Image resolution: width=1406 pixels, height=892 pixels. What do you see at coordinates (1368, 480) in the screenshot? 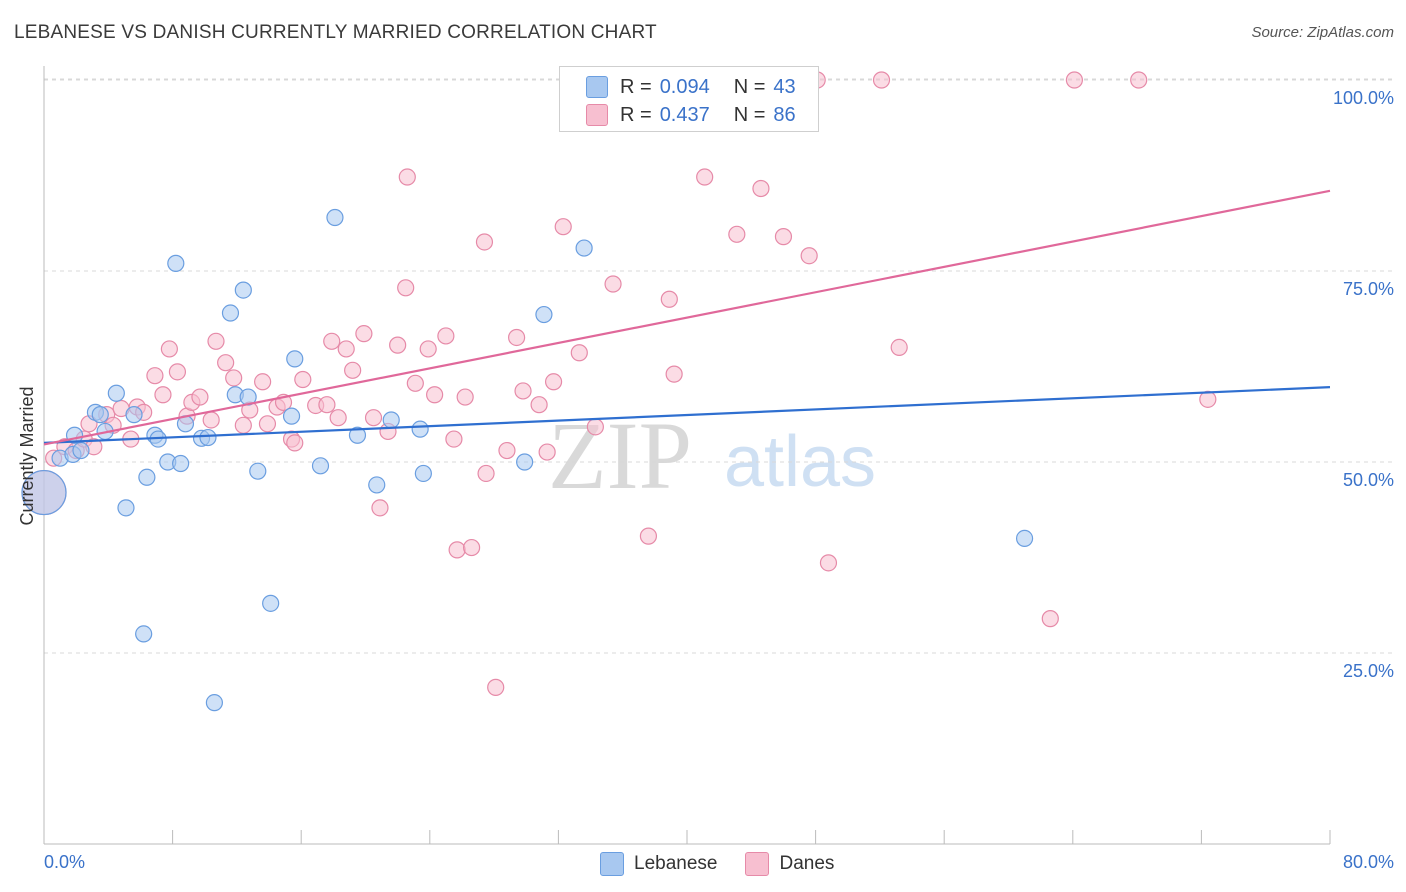
I see `y-tick-label: 50.0%` at bounding box center [1368, 480].